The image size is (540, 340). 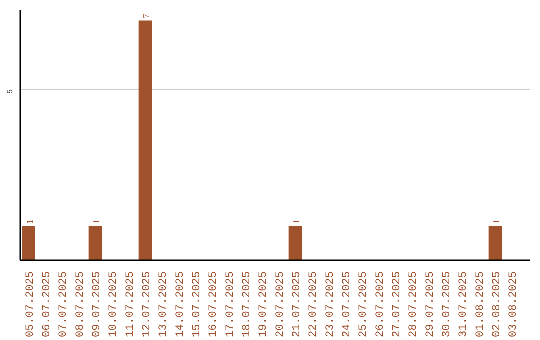 I want to click on x-tick-label: 10.07.2025, so click(x=114, y=304).